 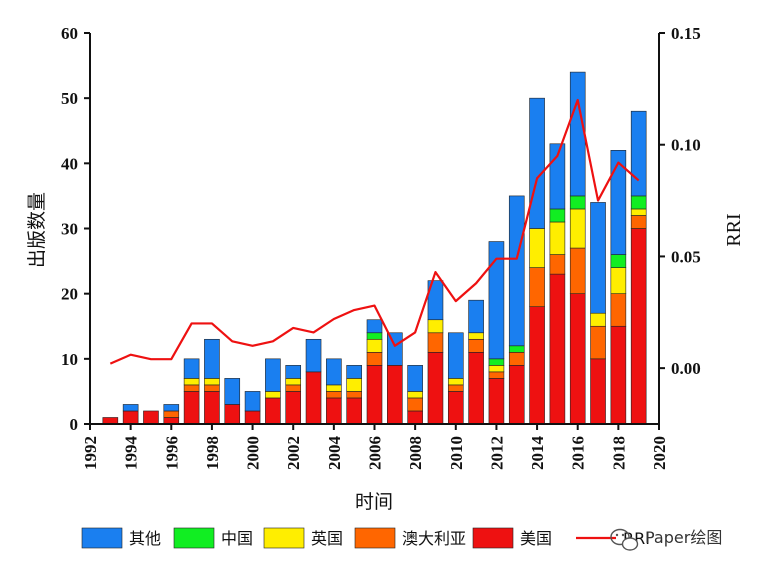 What do you see at coordinates (273, 411) in the screenshot?
I see `bar-segment-2001-s0` at bounding box center [273, 411].